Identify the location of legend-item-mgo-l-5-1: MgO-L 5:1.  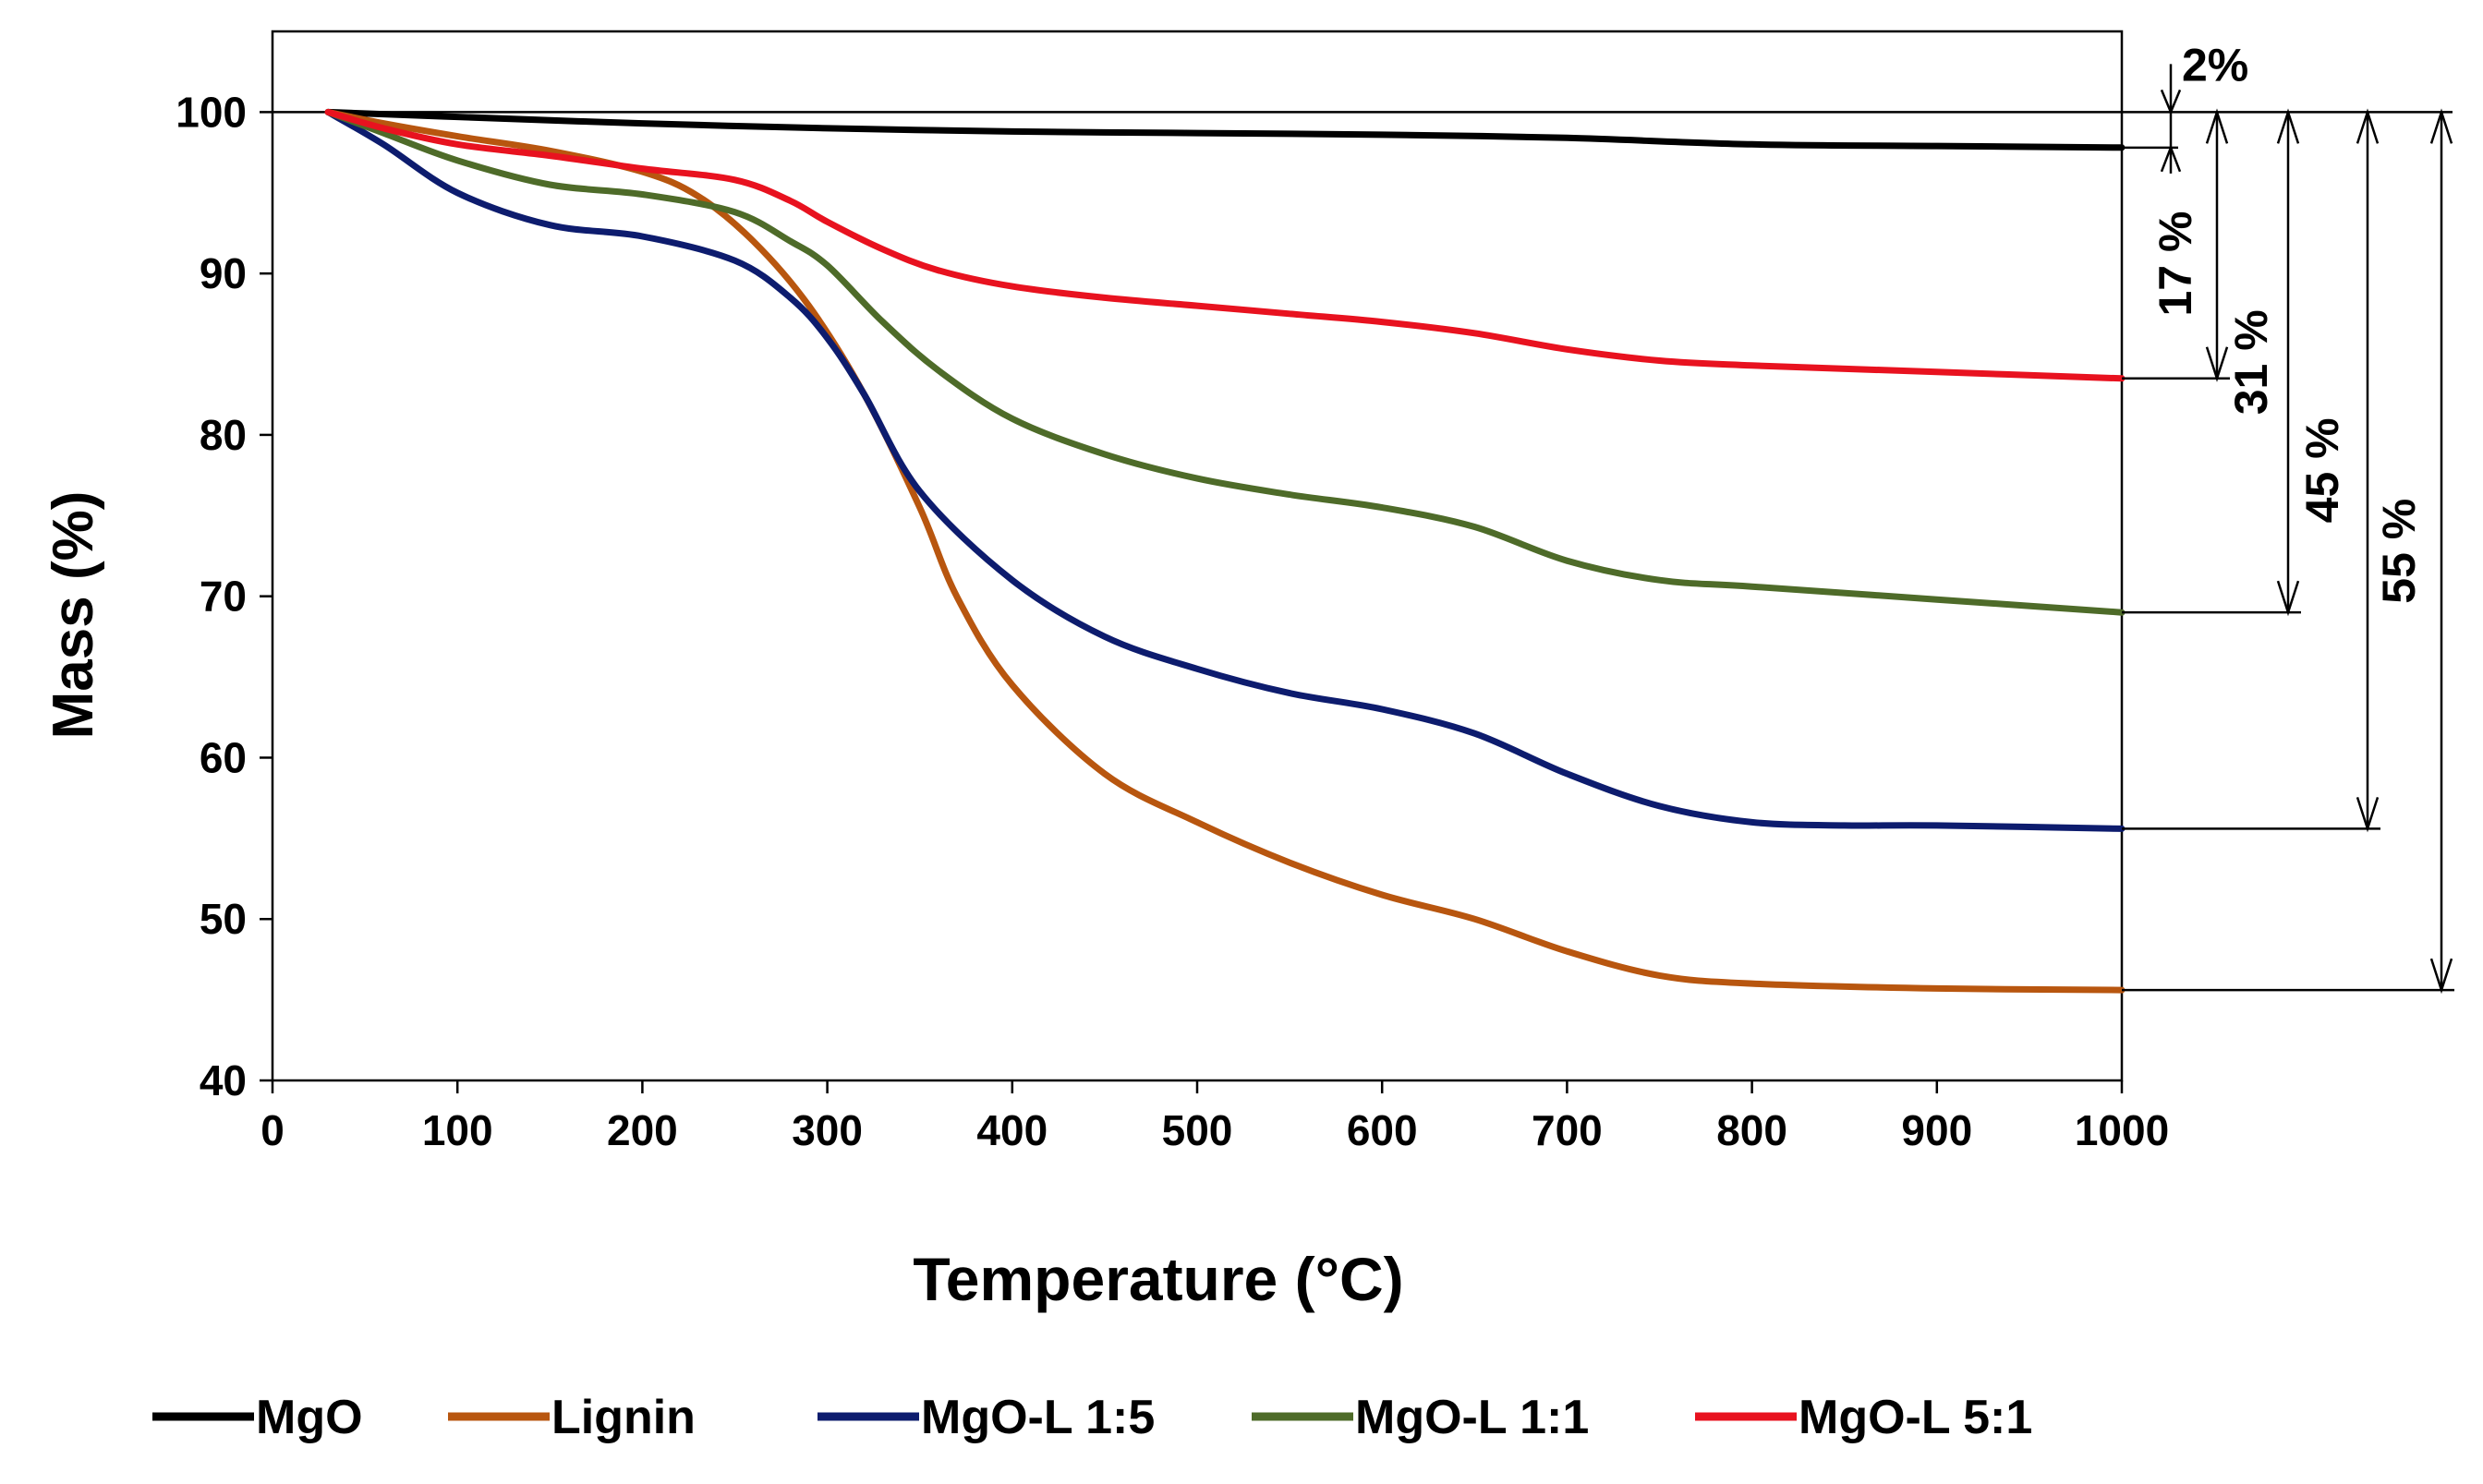
(1863, 1417).